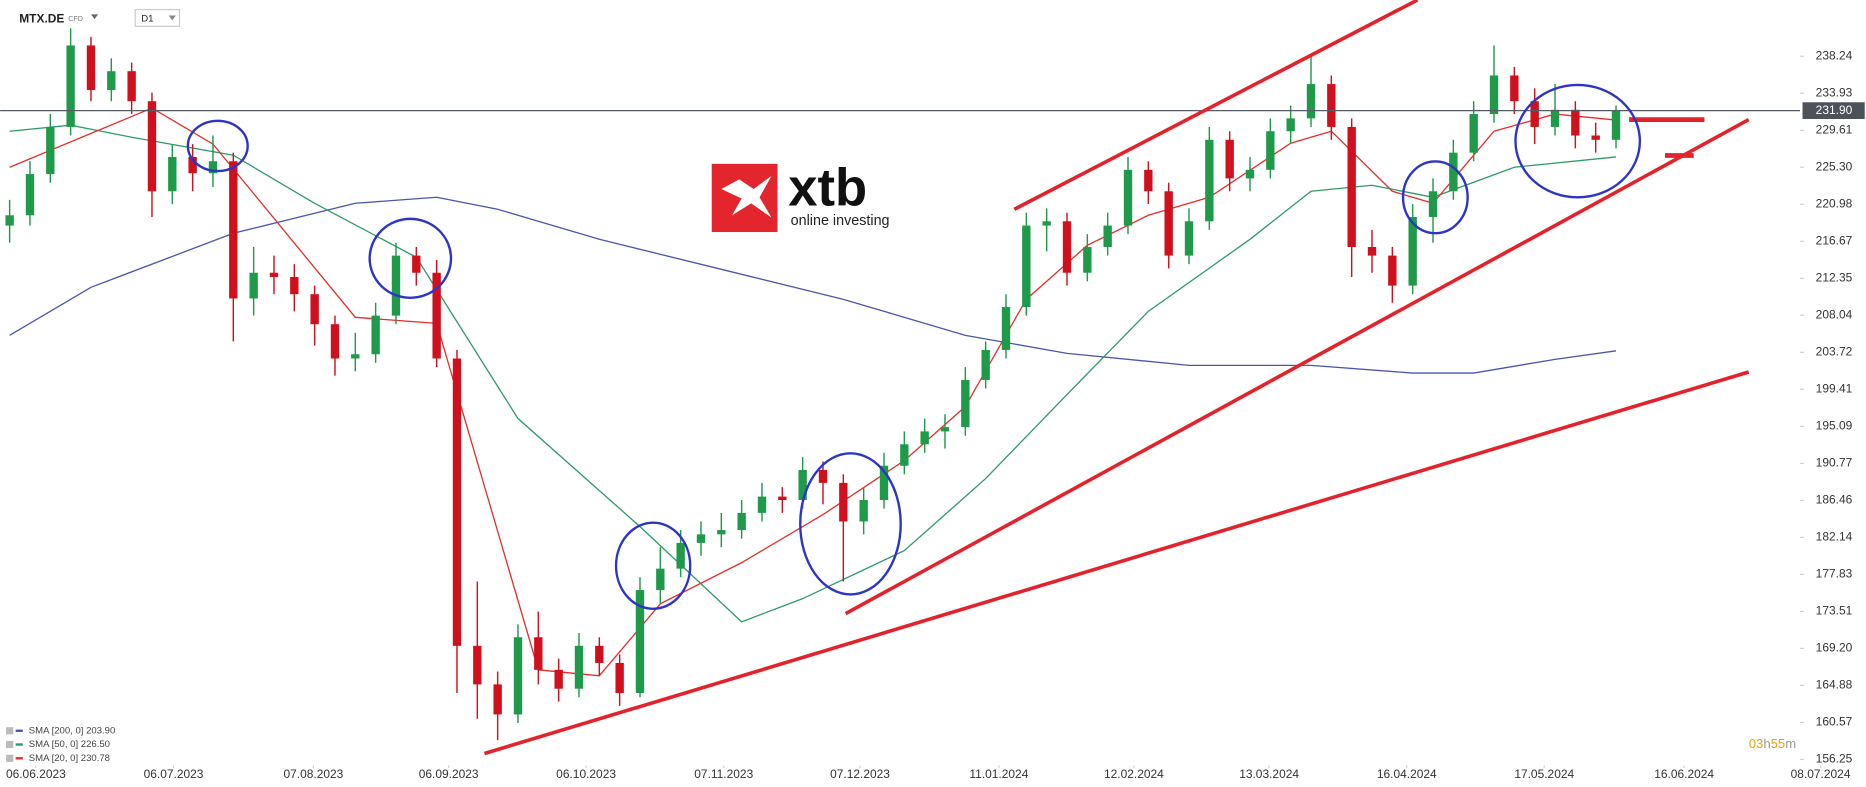 The width and height of the screenshot is (1866, 787). What do you see at coordinates (75, 19) in the screenshot?
I see `instrument-type: CFD` at bounding box center [75, 19].